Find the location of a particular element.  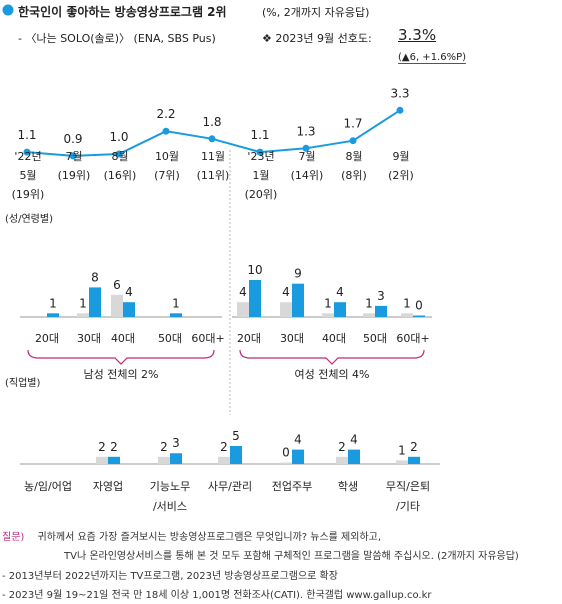

trend-x-label: (11위) is located at coordinates (213, 175).